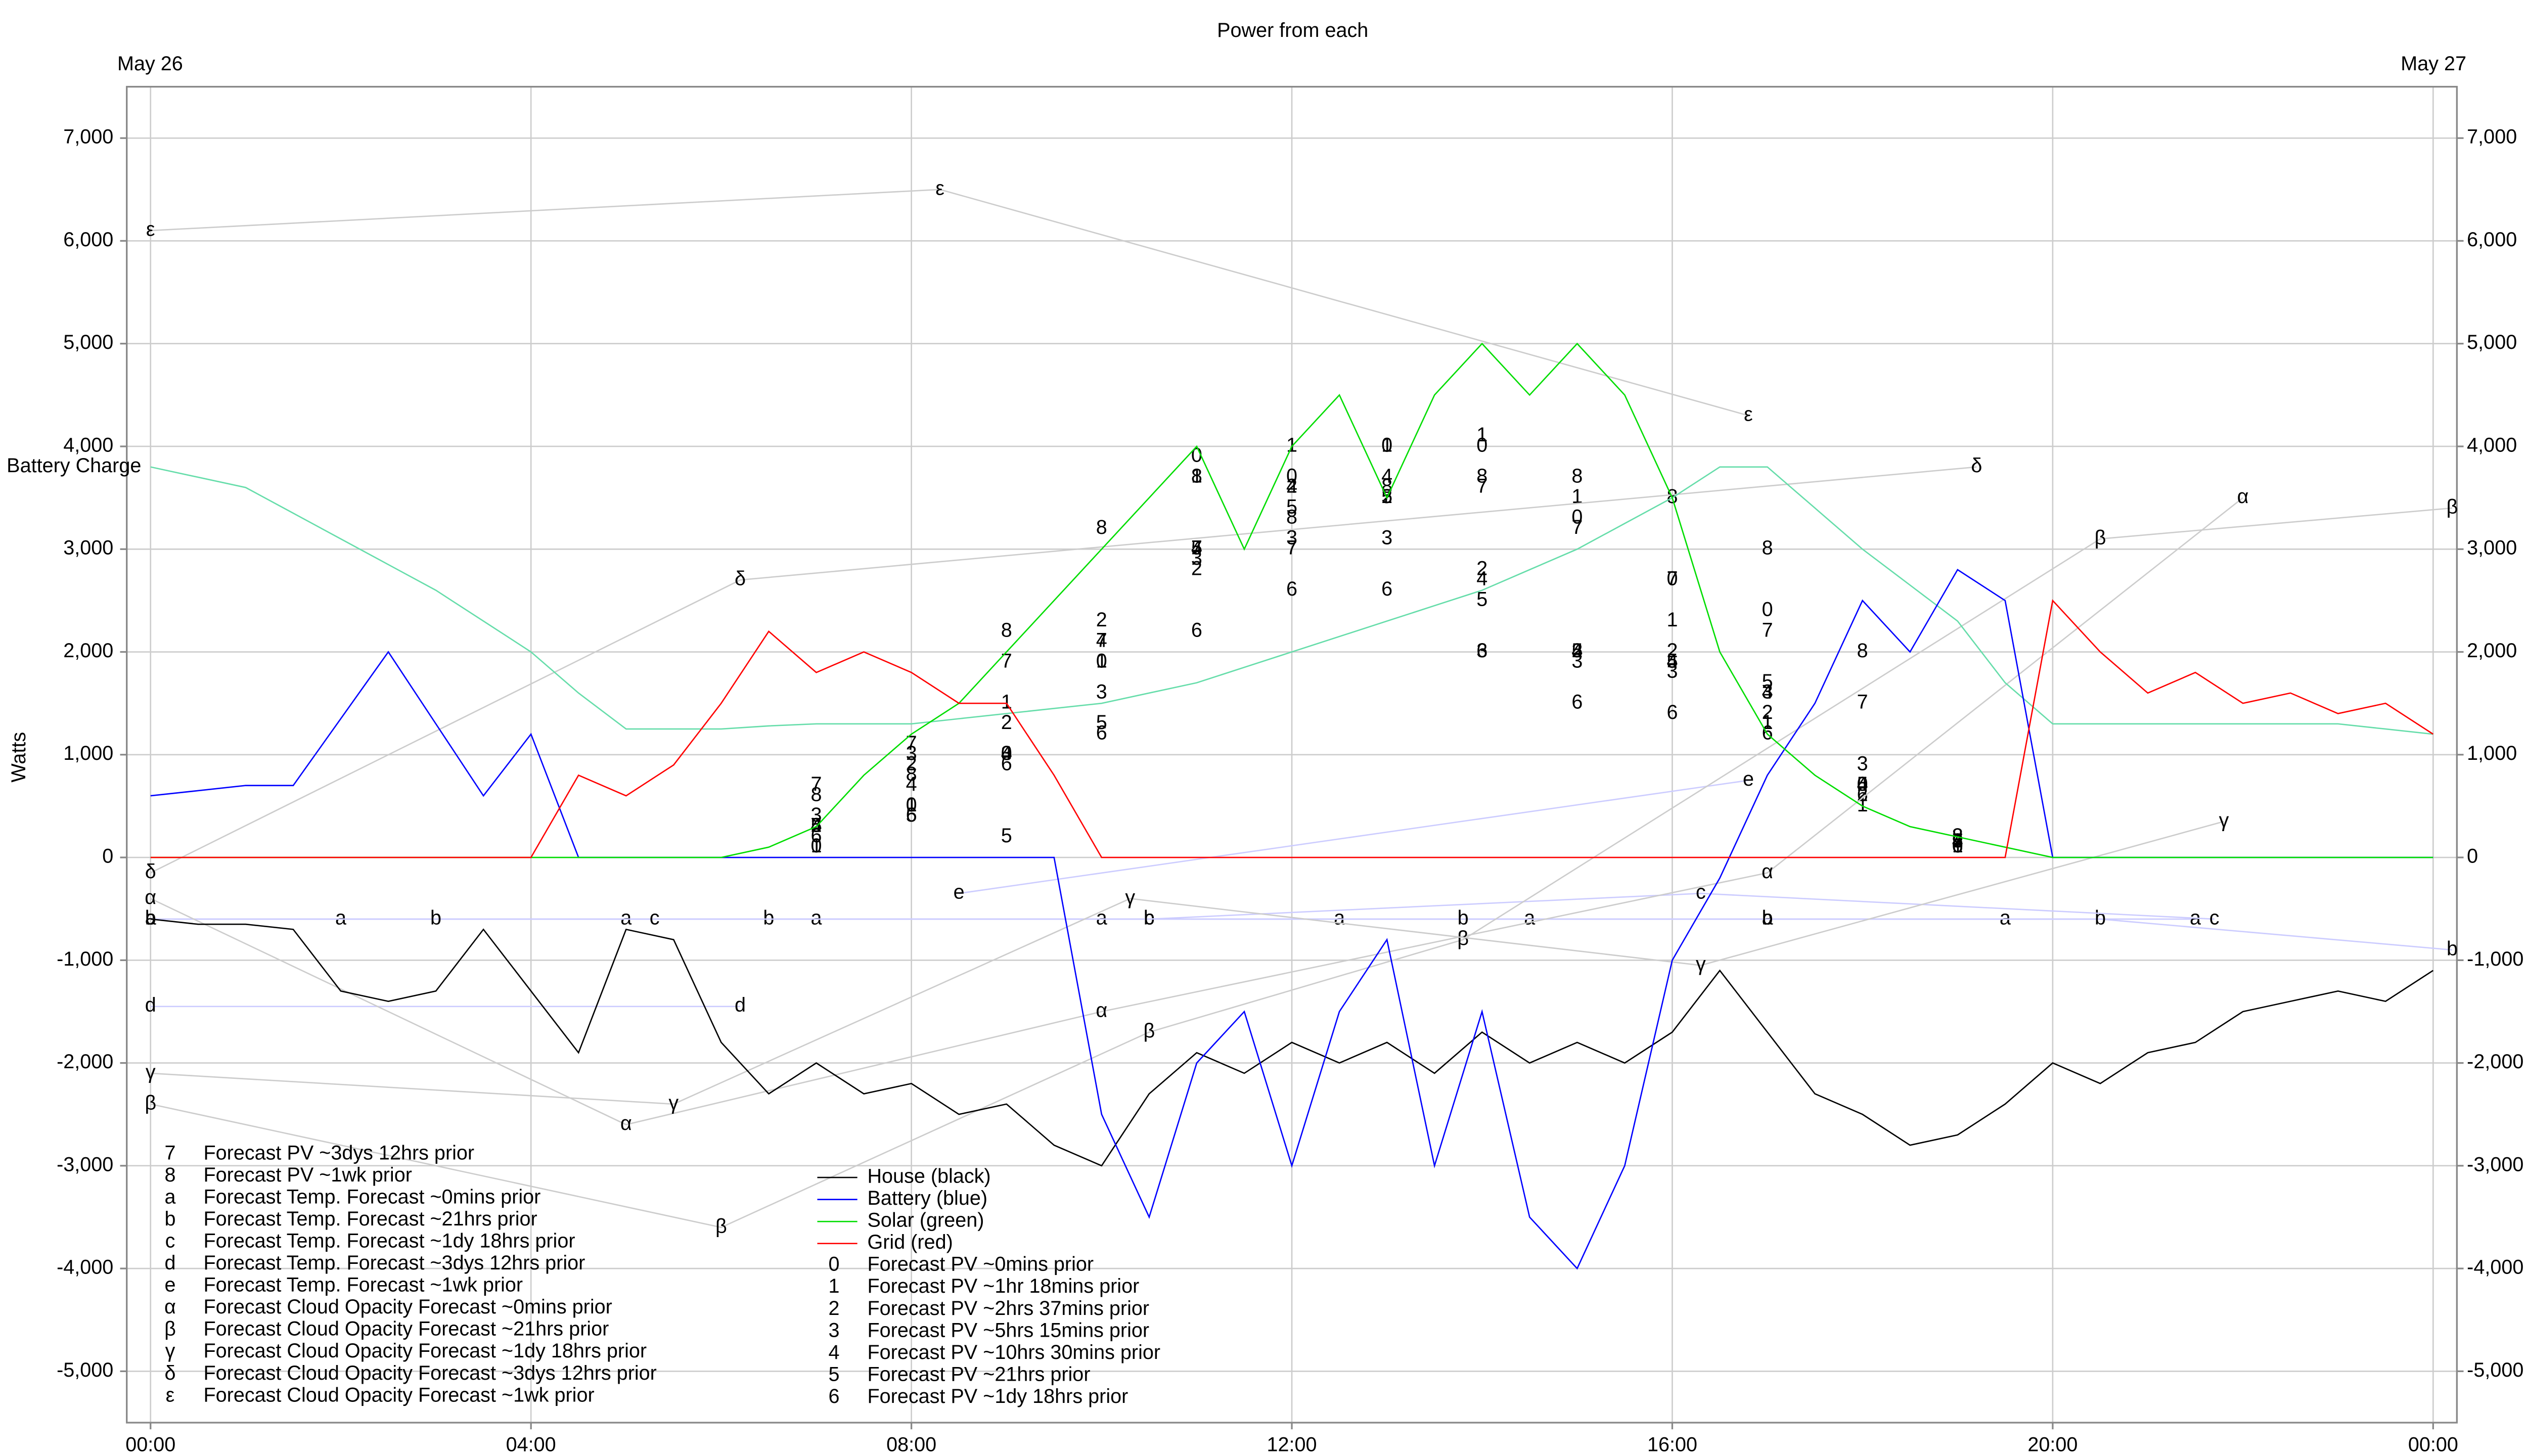 The width and height of the screenshot is (2528, 1456). I want to click on y2-tick-label: 0, so click(2473, 856).